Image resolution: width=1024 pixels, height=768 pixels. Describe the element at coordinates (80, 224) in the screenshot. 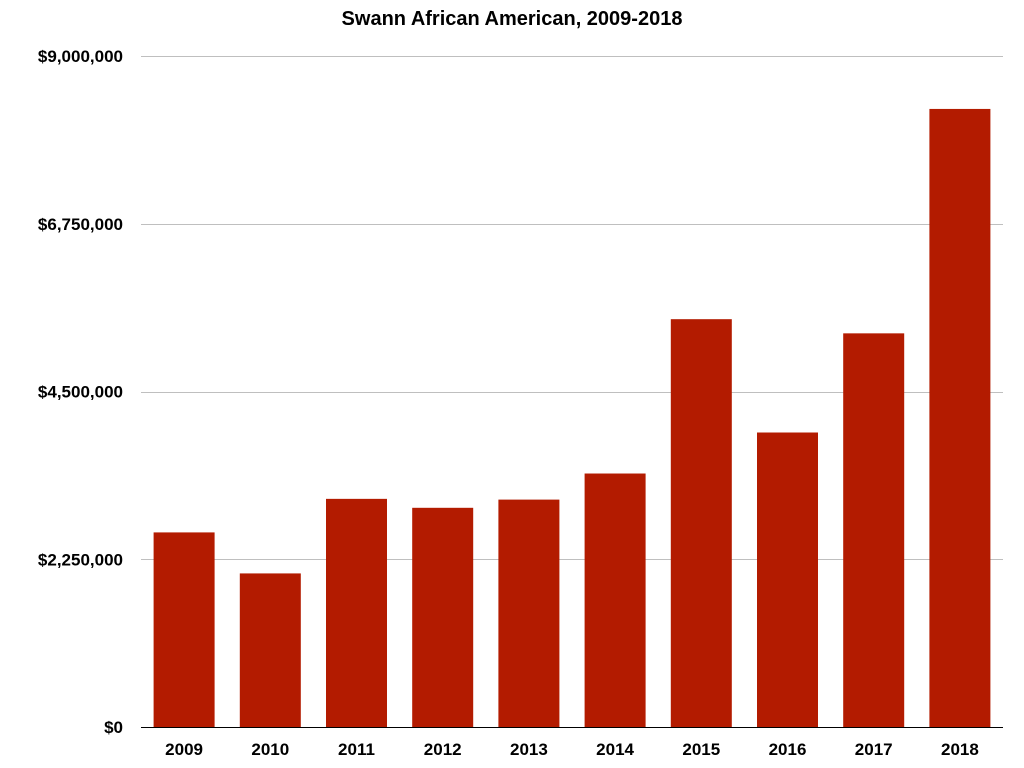

I see `y-tick-label: $6,750,000` at that location.